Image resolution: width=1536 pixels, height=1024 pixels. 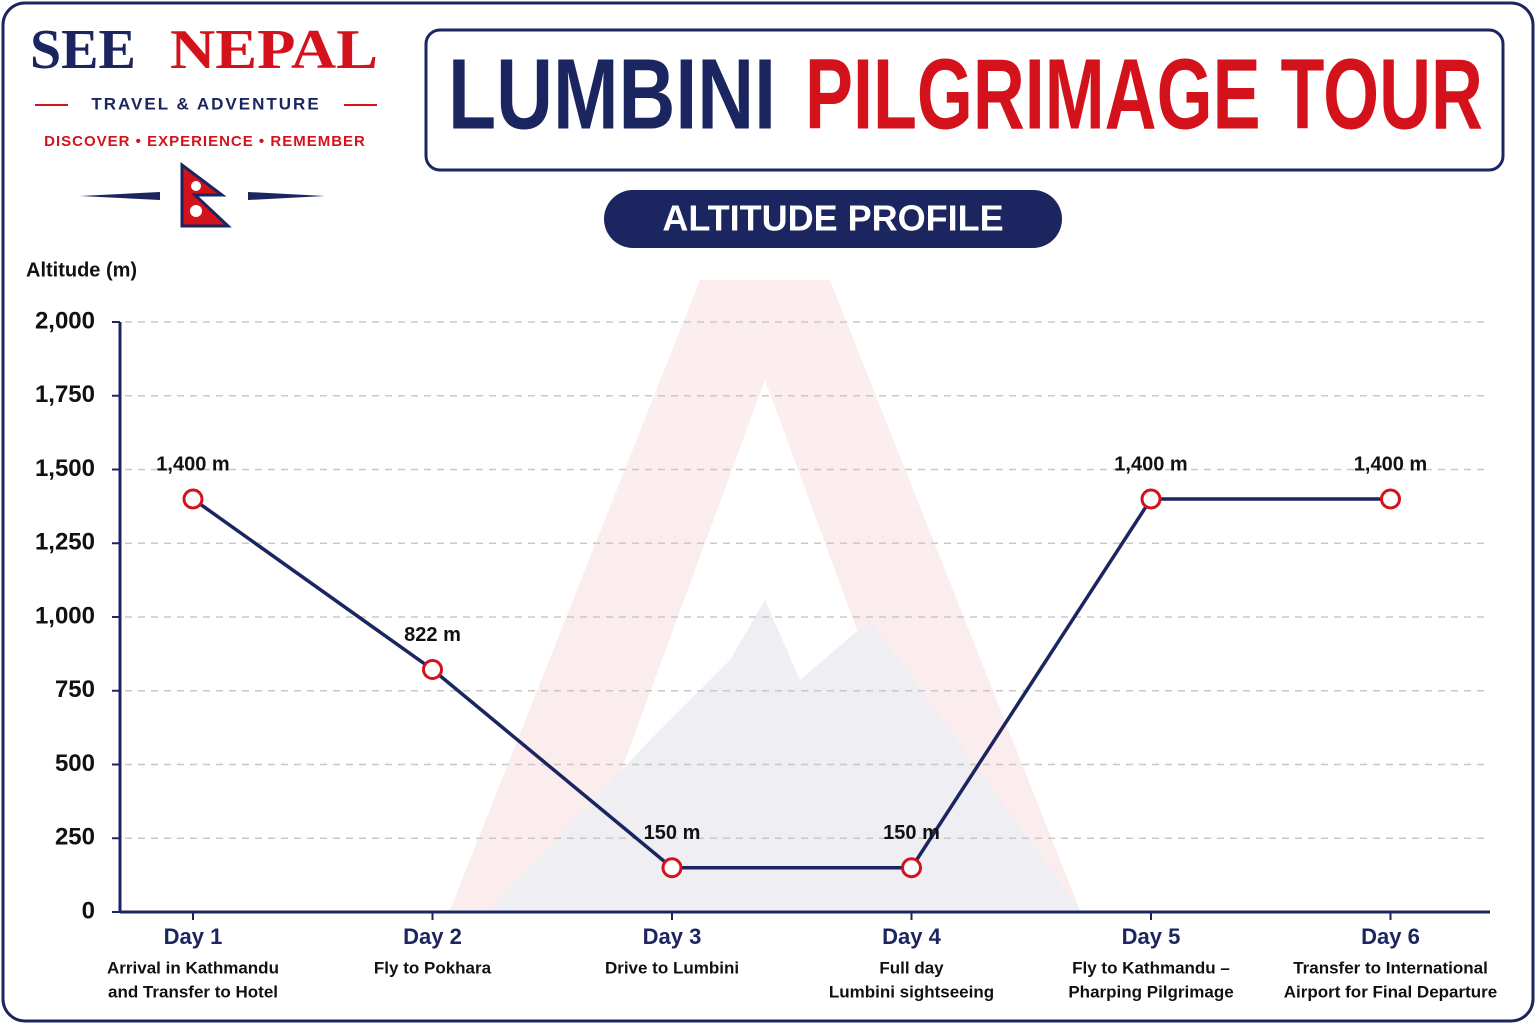 What do you see at coordinates (81, 270) in the screenshot?
I see `y-axis-label: Altitude (m)` at bounding box center [81, 270].